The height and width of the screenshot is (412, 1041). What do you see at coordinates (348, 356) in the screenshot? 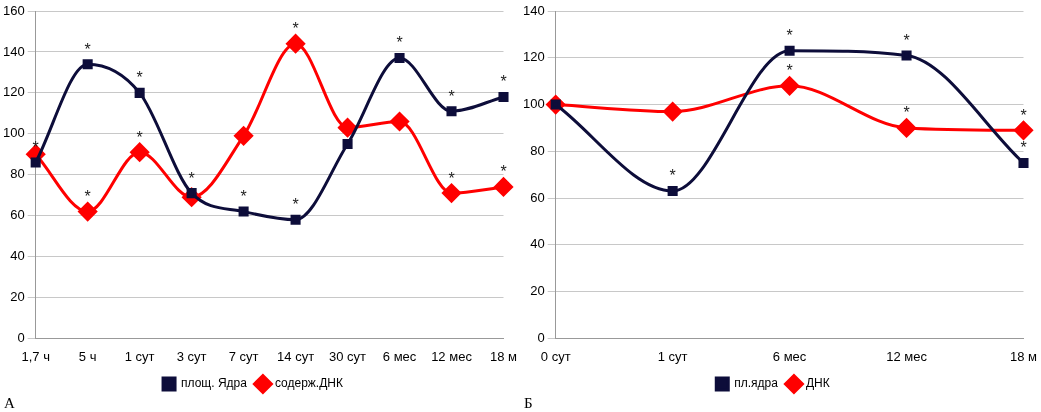
I see `x-tick-label: 30 сут` at bounding box center [348, 356].